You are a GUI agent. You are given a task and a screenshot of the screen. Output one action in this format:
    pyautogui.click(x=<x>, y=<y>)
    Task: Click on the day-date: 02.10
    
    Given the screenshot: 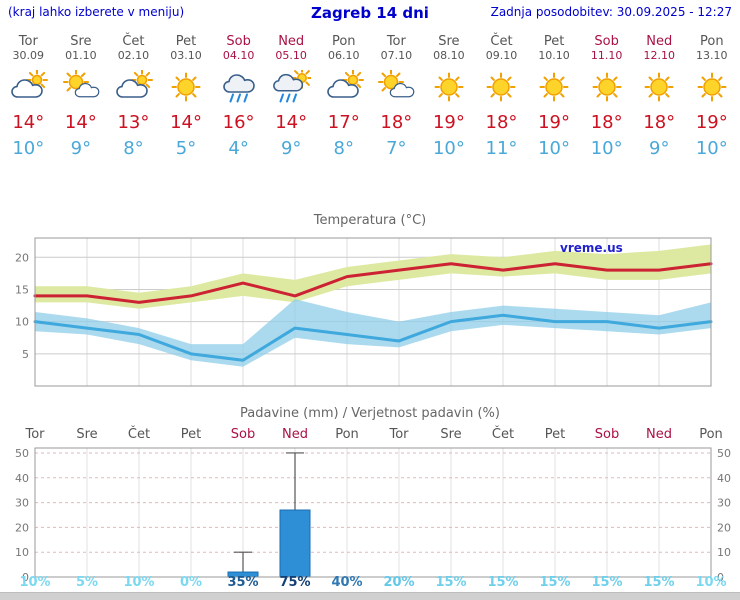 What is the action you would take?
    pyautogui.click(x=133, y=55)
    